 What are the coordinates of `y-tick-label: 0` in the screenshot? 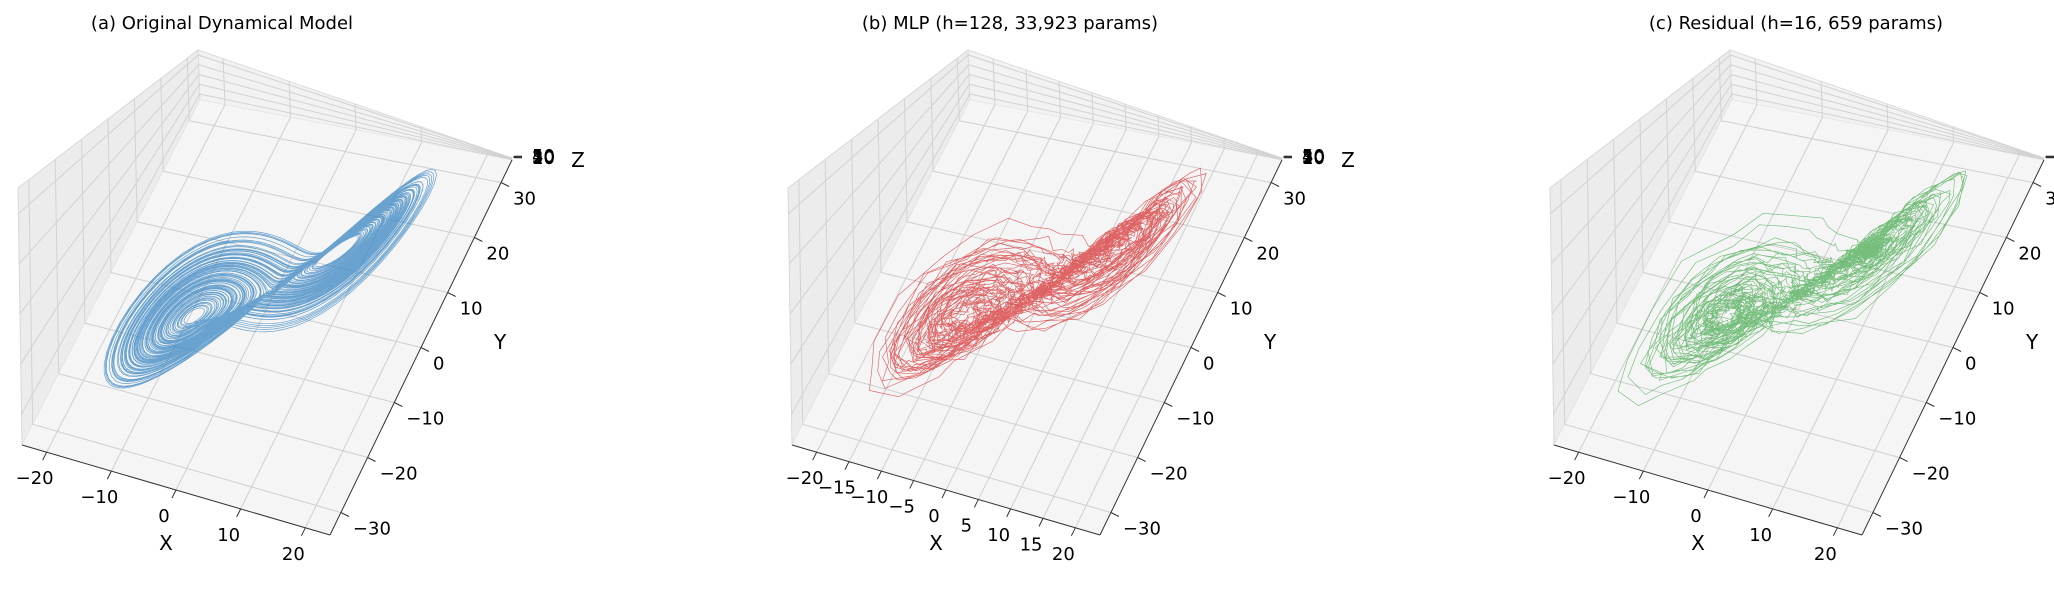 It's located at (1208, 364).